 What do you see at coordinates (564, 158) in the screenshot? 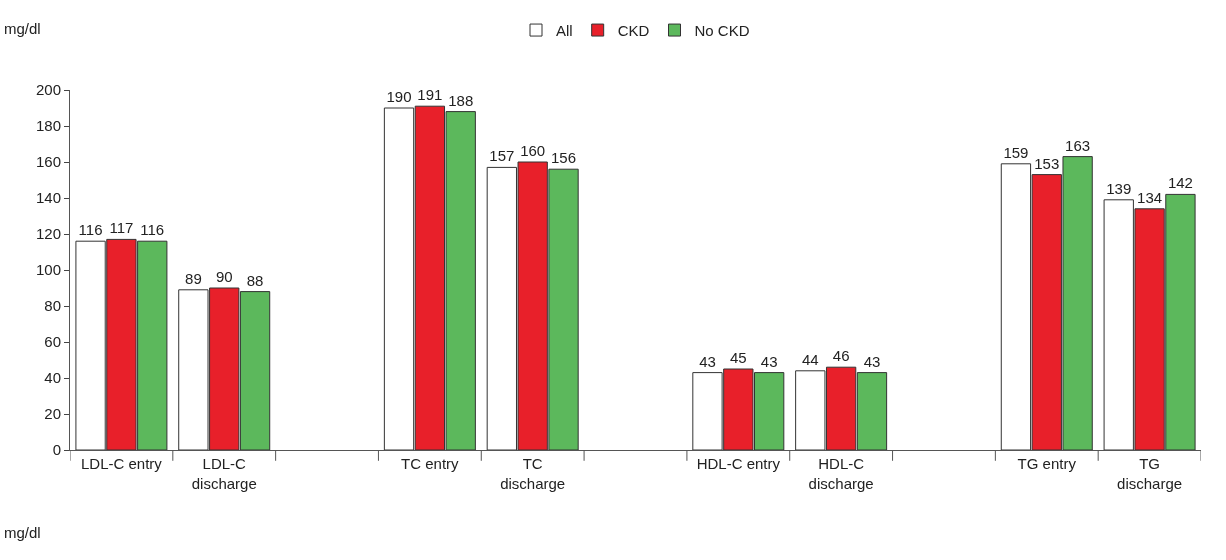
I see `data-label: 156` at bounding box center [564, 158].